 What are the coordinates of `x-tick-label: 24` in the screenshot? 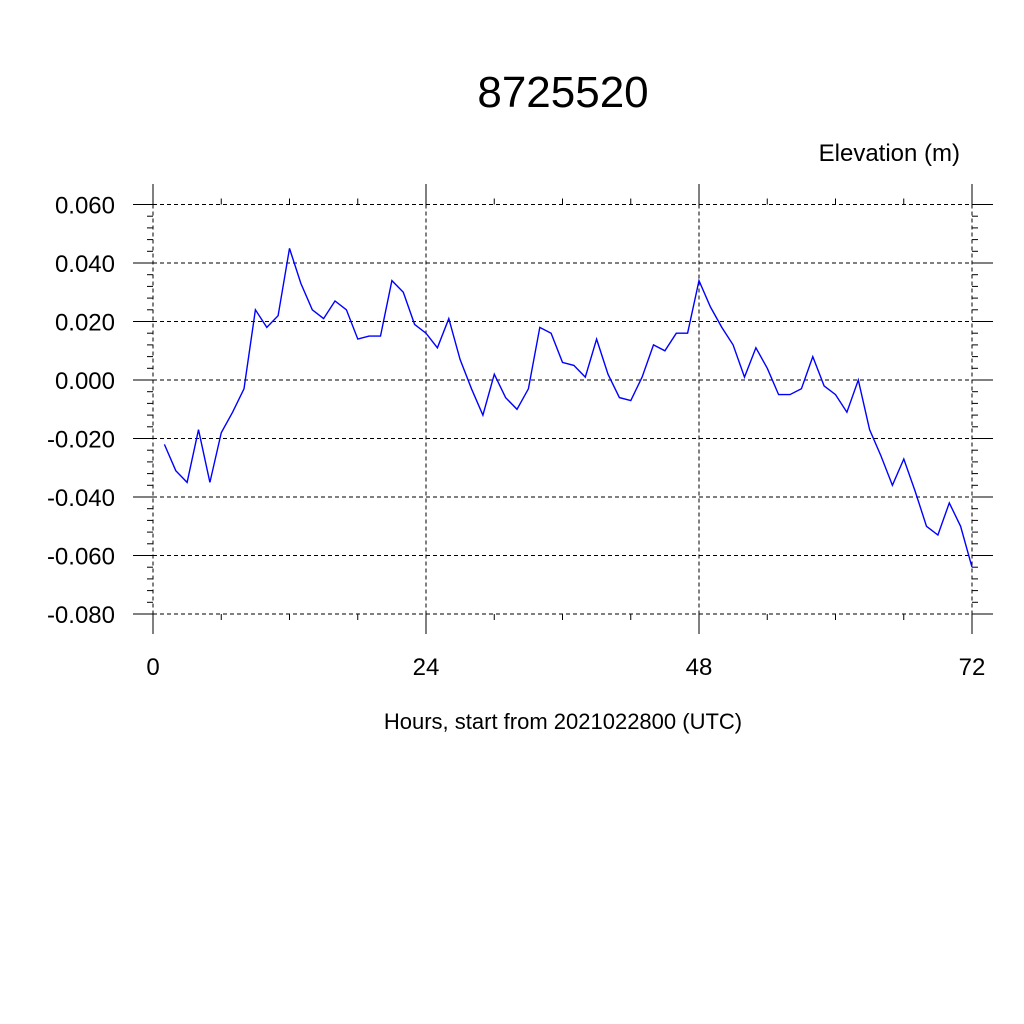 It's located at (426, 667).